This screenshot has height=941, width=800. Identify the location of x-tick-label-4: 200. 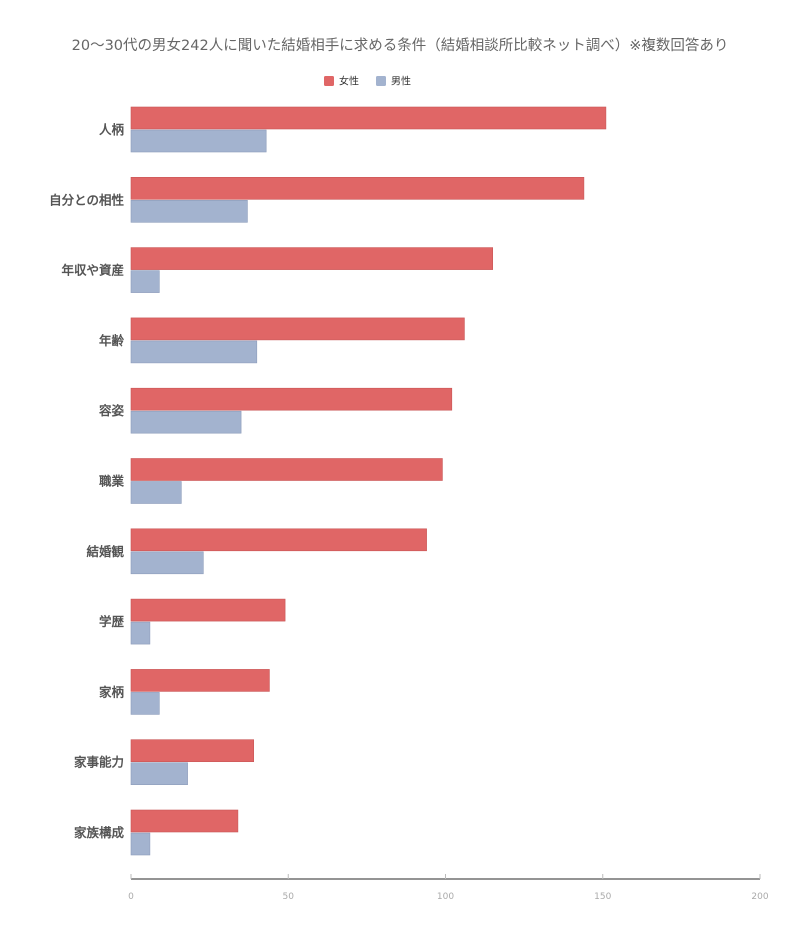
(759, 897).